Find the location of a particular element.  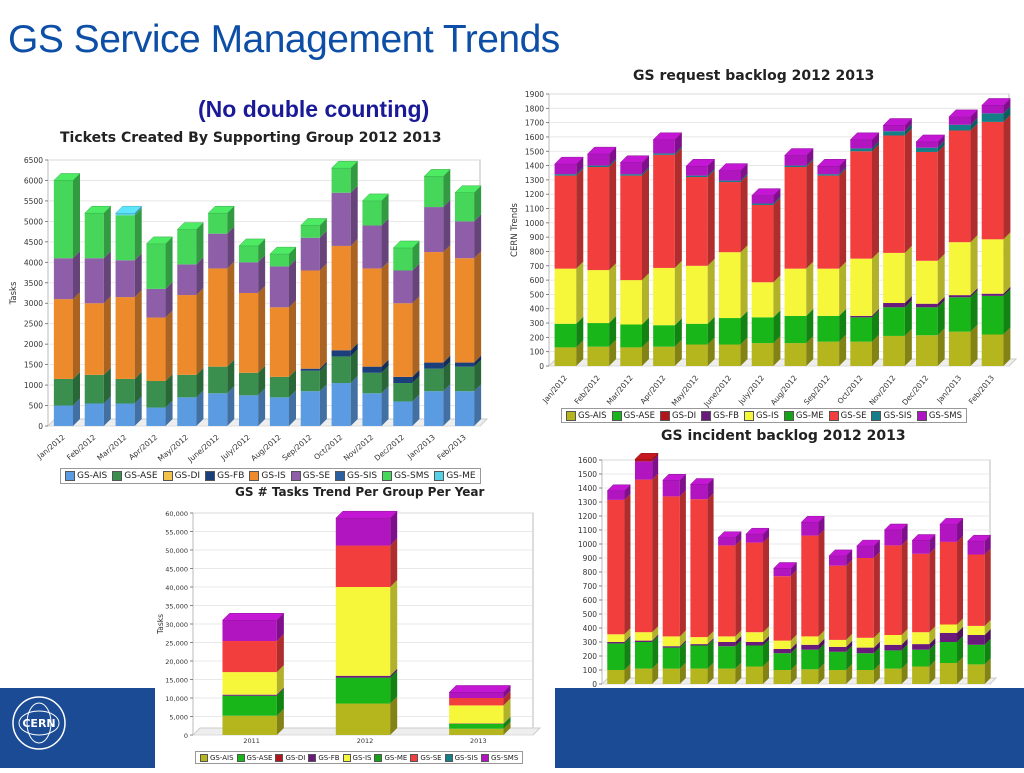

y-tick-label: 1000 is located at coordinates (534, 223).